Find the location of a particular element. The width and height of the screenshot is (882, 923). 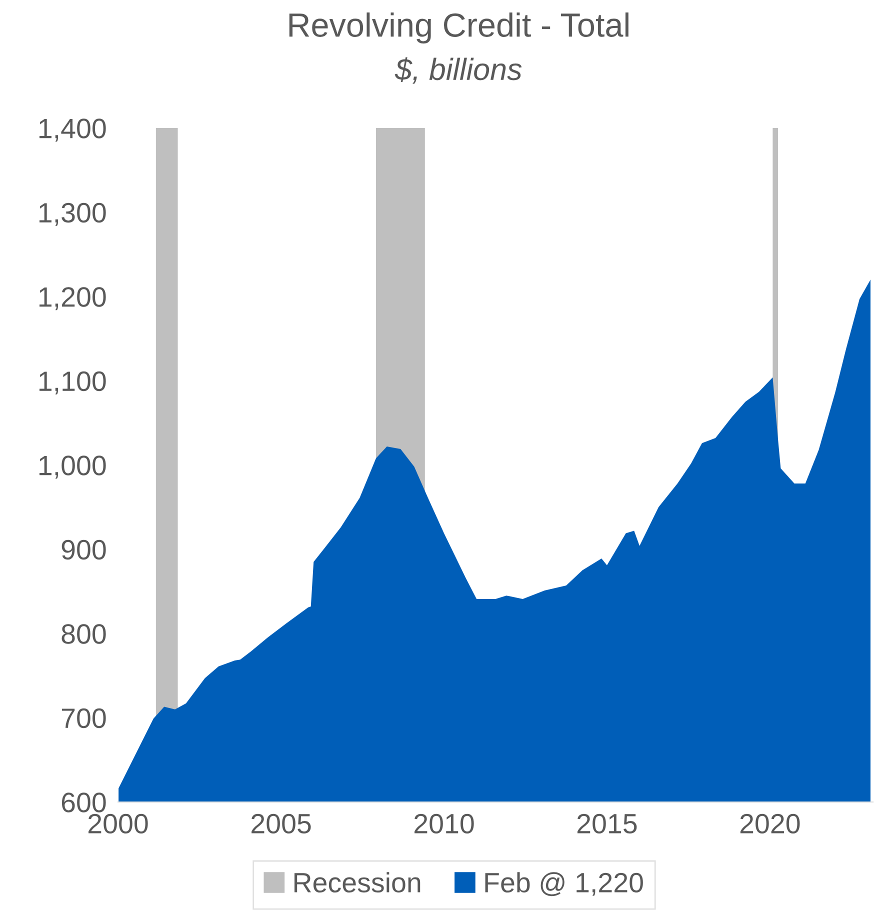

x-tick-label: 2010 is located at coordinates (444, 824).